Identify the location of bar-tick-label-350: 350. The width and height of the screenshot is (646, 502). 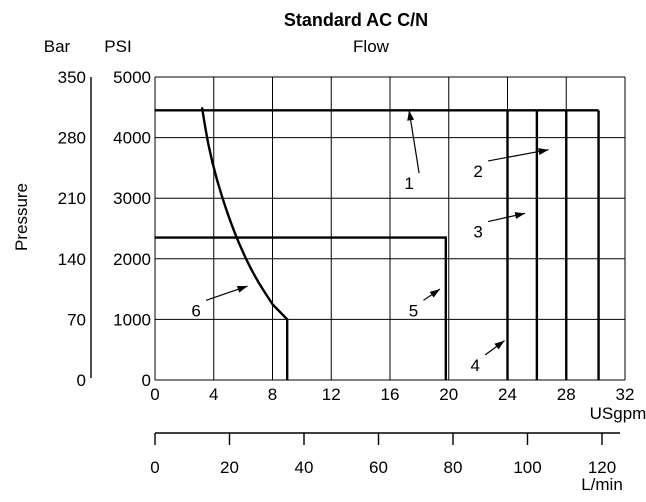
(72, 77).